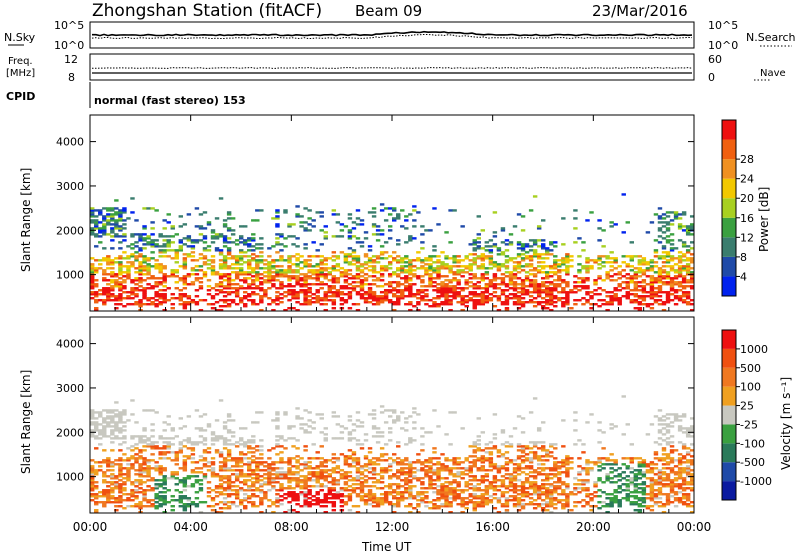 Image resolution: width=800 pixels, height=554 pixels. What do you see at coordinates (400, 35) in the screenshot?
I see `sky-count-panel: N.Sky 10^5 10^0 N.Search 10^5 10^0` at bounding box center [400, 35].